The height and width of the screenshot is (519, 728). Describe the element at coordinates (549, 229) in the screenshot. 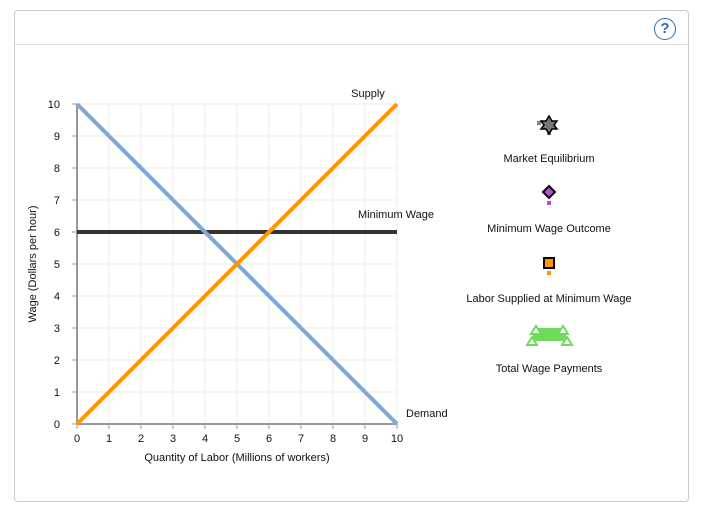

I see `legend-minimum-wage-outcome-label: Minimum Wage Outcome` at that location.